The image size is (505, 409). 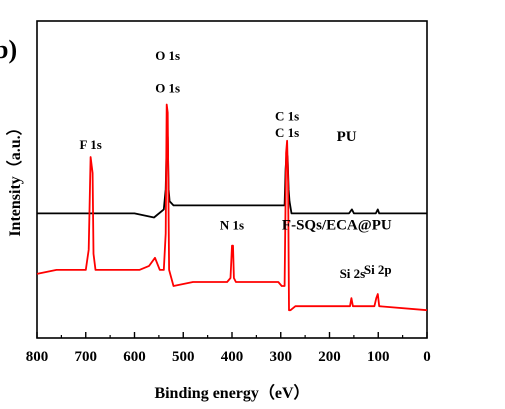 I want to click on y-axis-title: Intensity（a.u.）, so click(x=15, y=177).